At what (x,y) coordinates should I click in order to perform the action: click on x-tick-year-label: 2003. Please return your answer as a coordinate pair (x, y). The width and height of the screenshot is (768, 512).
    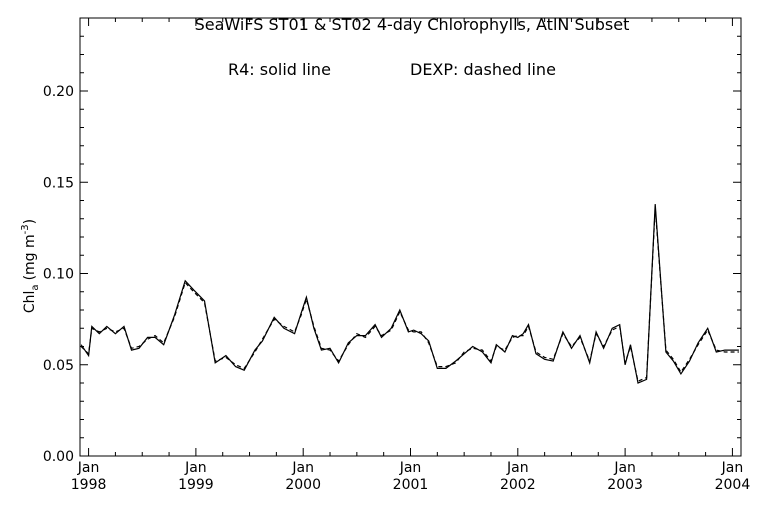
    Looking at the image, I should click on (625, 485).